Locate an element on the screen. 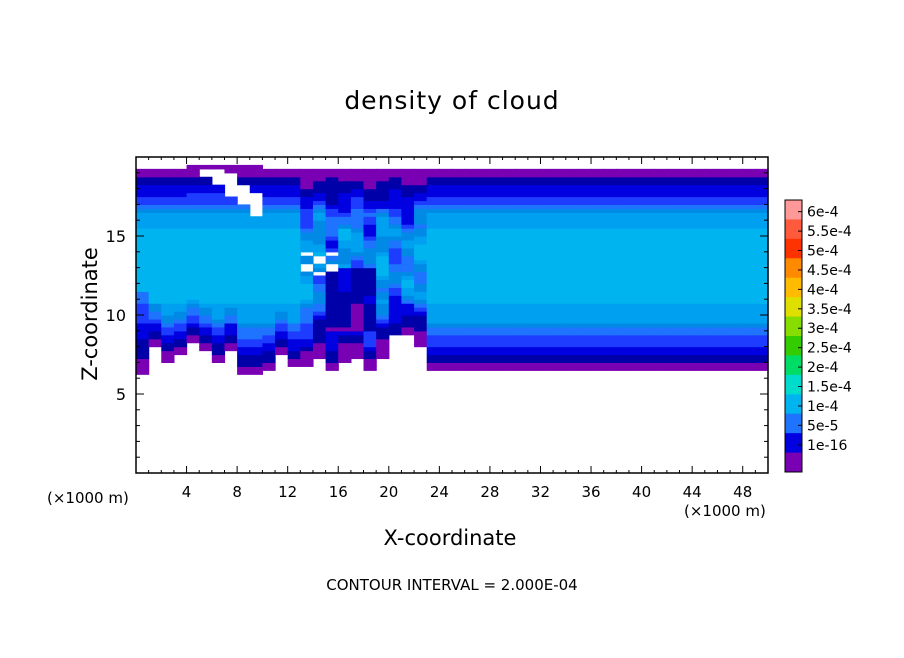 Image resolution: width=904 pixels, height=658 pixels. colorbar-swatch is located at coordinates (793, 268).